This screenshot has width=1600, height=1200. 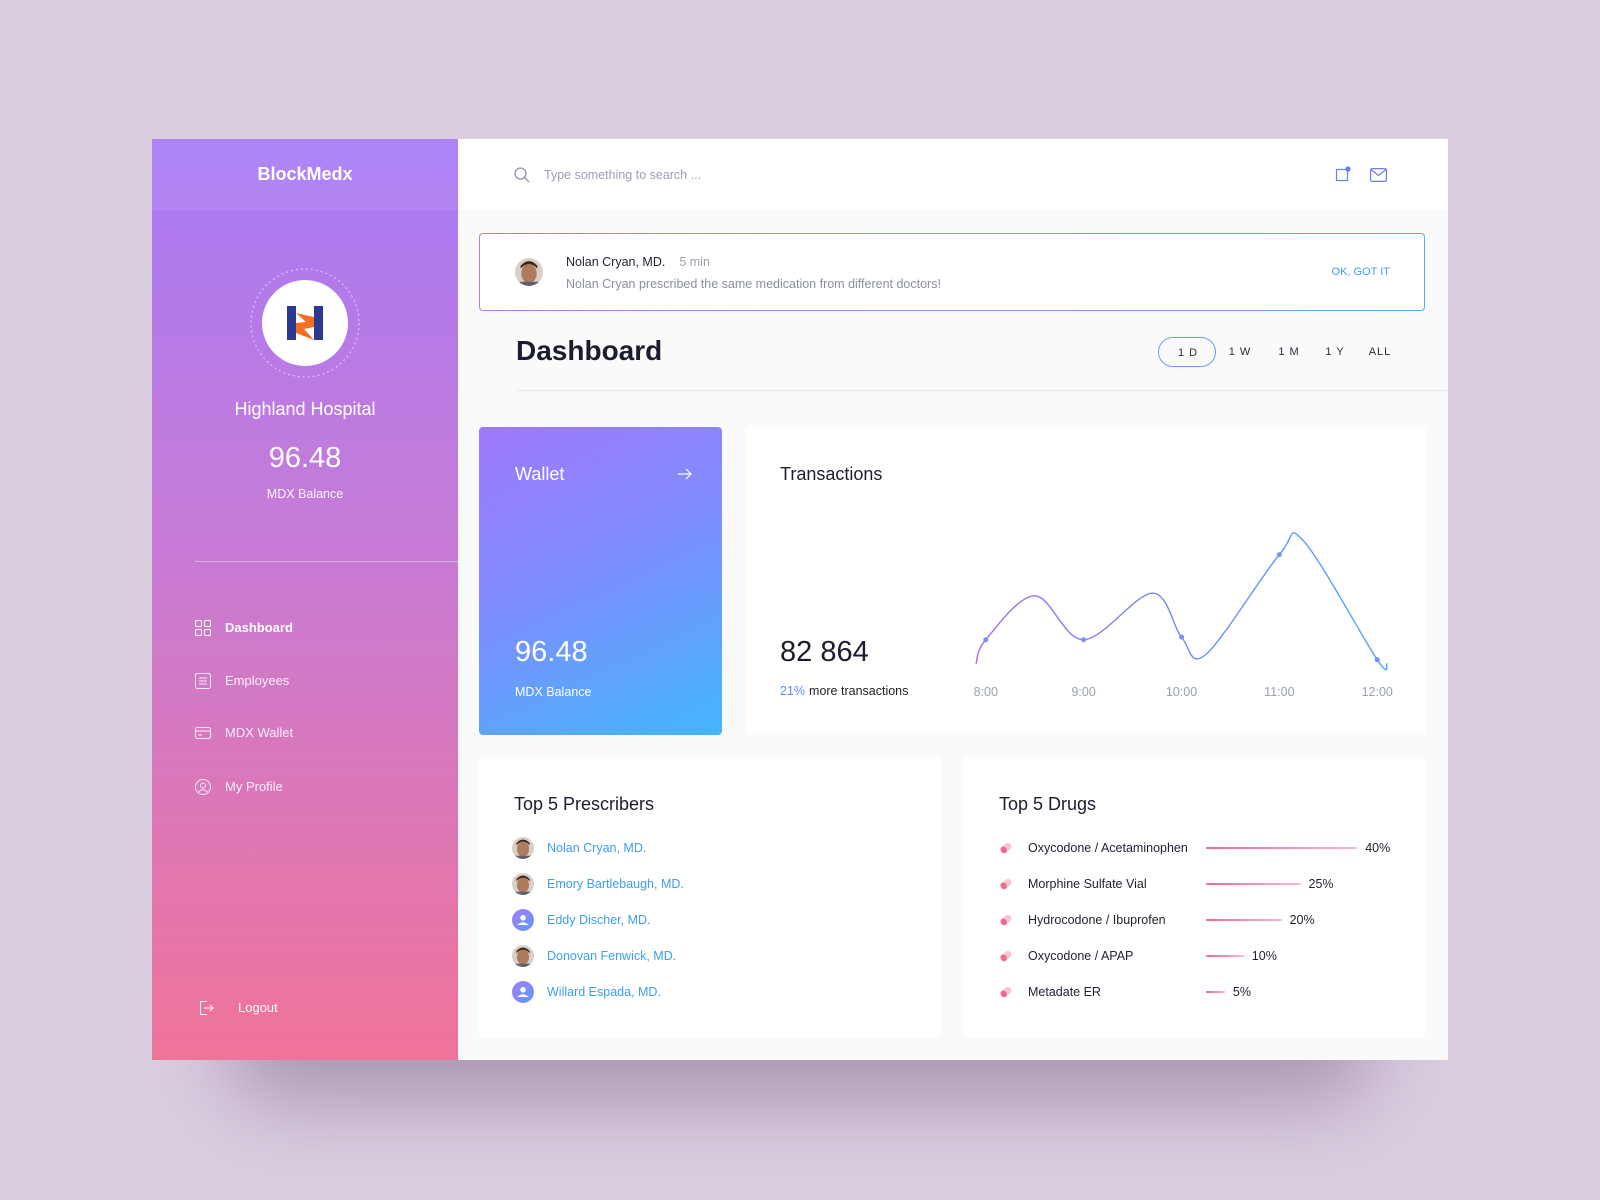 What do you see at coordinates (1240, 352) in the screenshot?
I see `time-filter: 1 W` at bounding box center [1240, 352].